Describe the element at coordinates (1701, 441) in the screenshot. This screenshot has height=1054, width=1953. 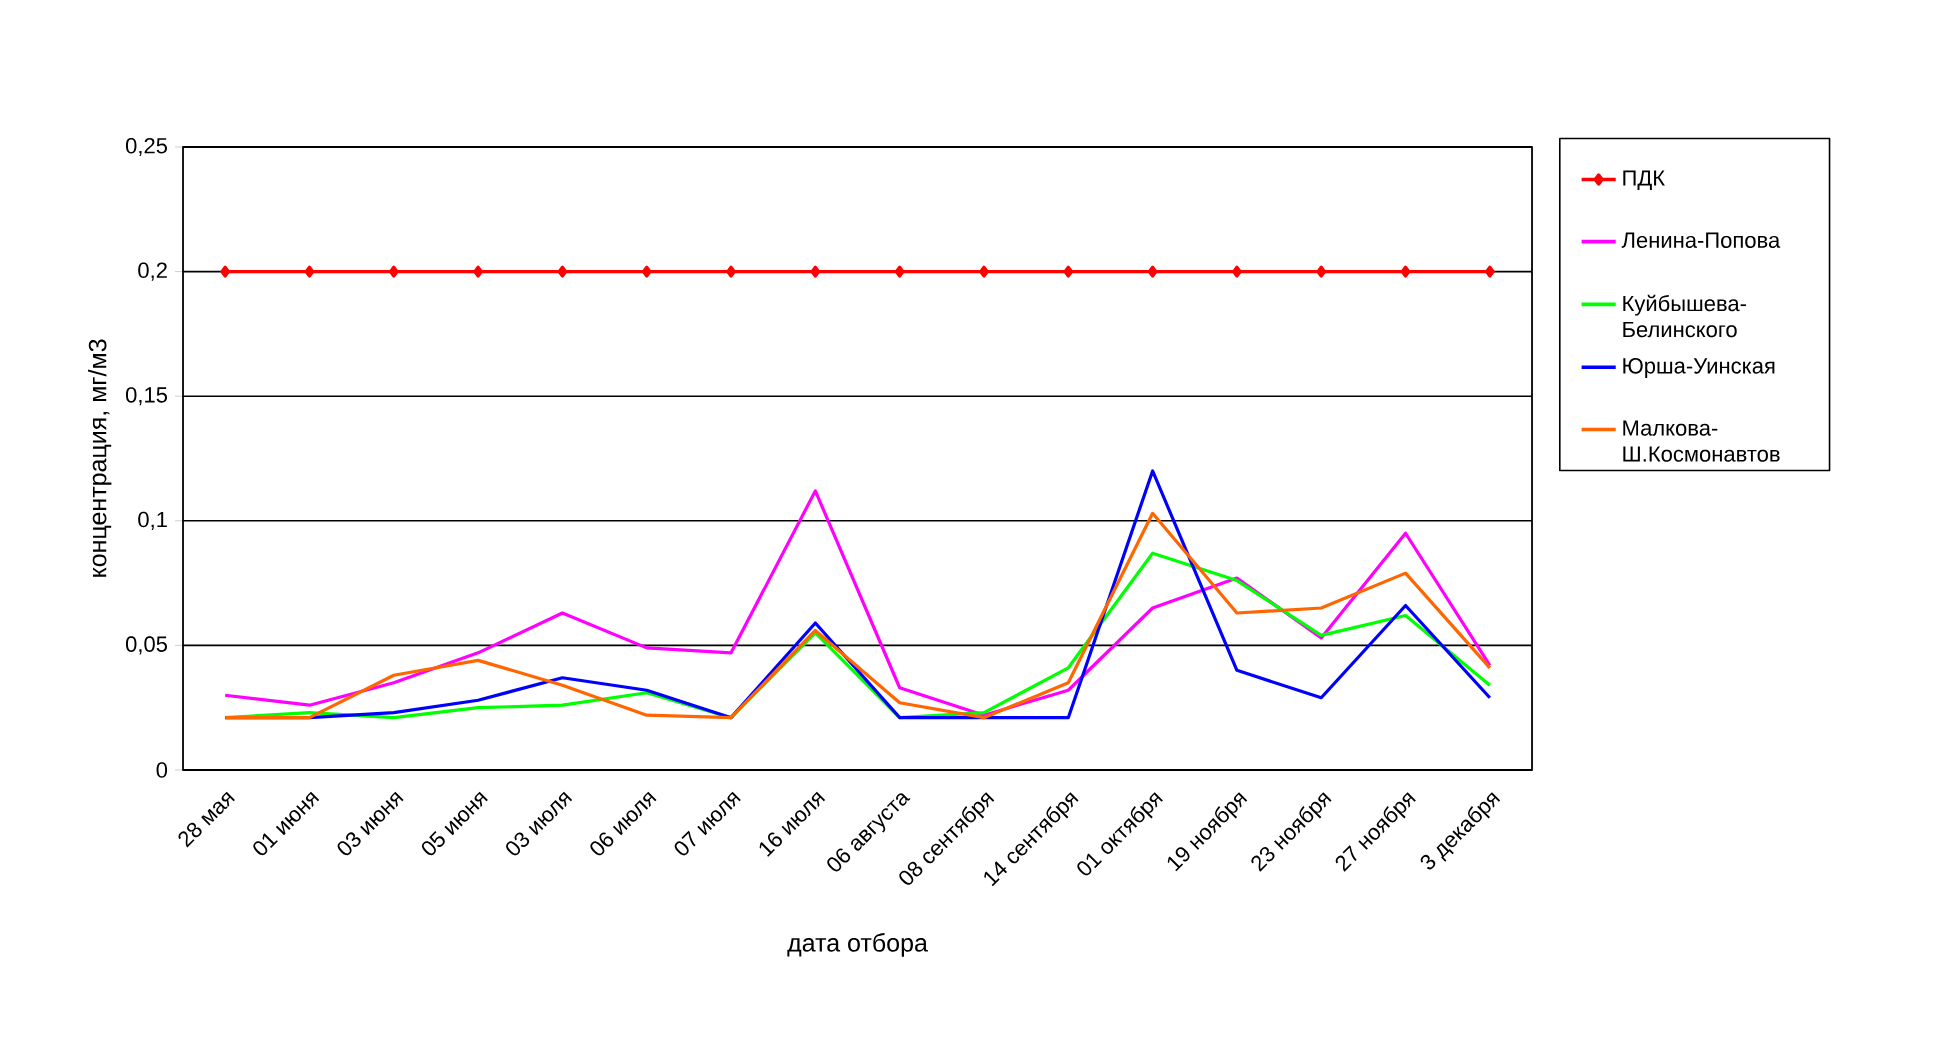
I see `legend-label: Малкова-Ш.Космонавтов` at that location.